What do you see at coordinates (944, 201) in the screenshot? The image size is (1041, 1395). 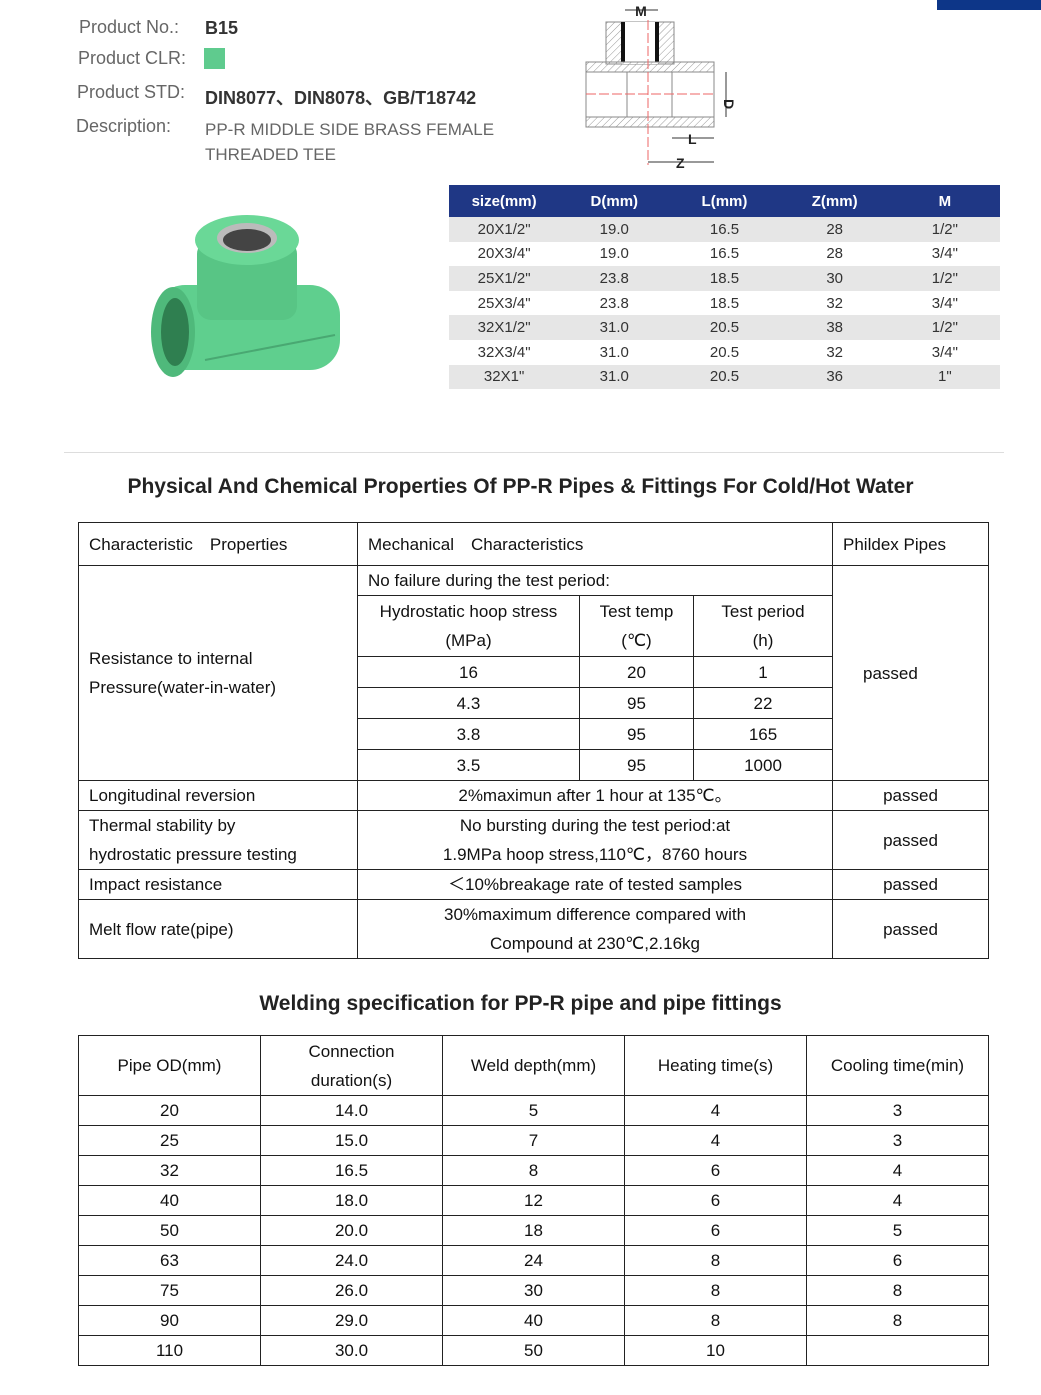 I see `spec-header: M` at bounding box center [944, 201].